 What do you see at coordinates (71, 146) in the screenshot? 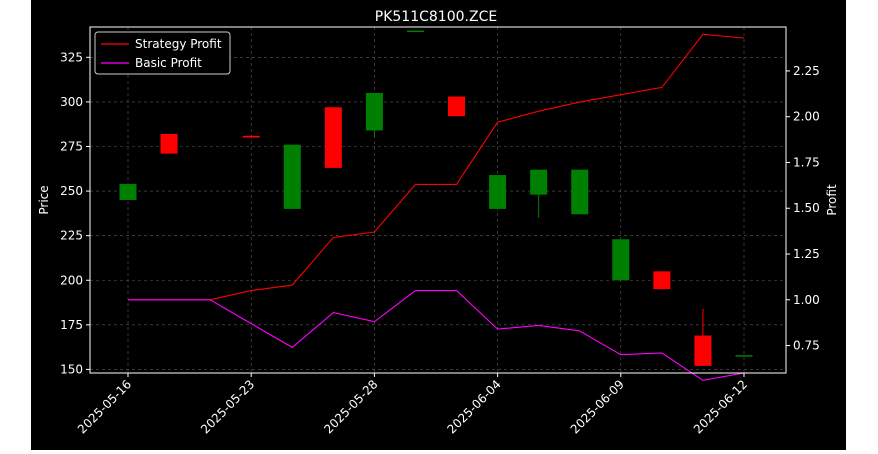
I see `y-tick-label-left: 275` at bounding box center [71, 146].